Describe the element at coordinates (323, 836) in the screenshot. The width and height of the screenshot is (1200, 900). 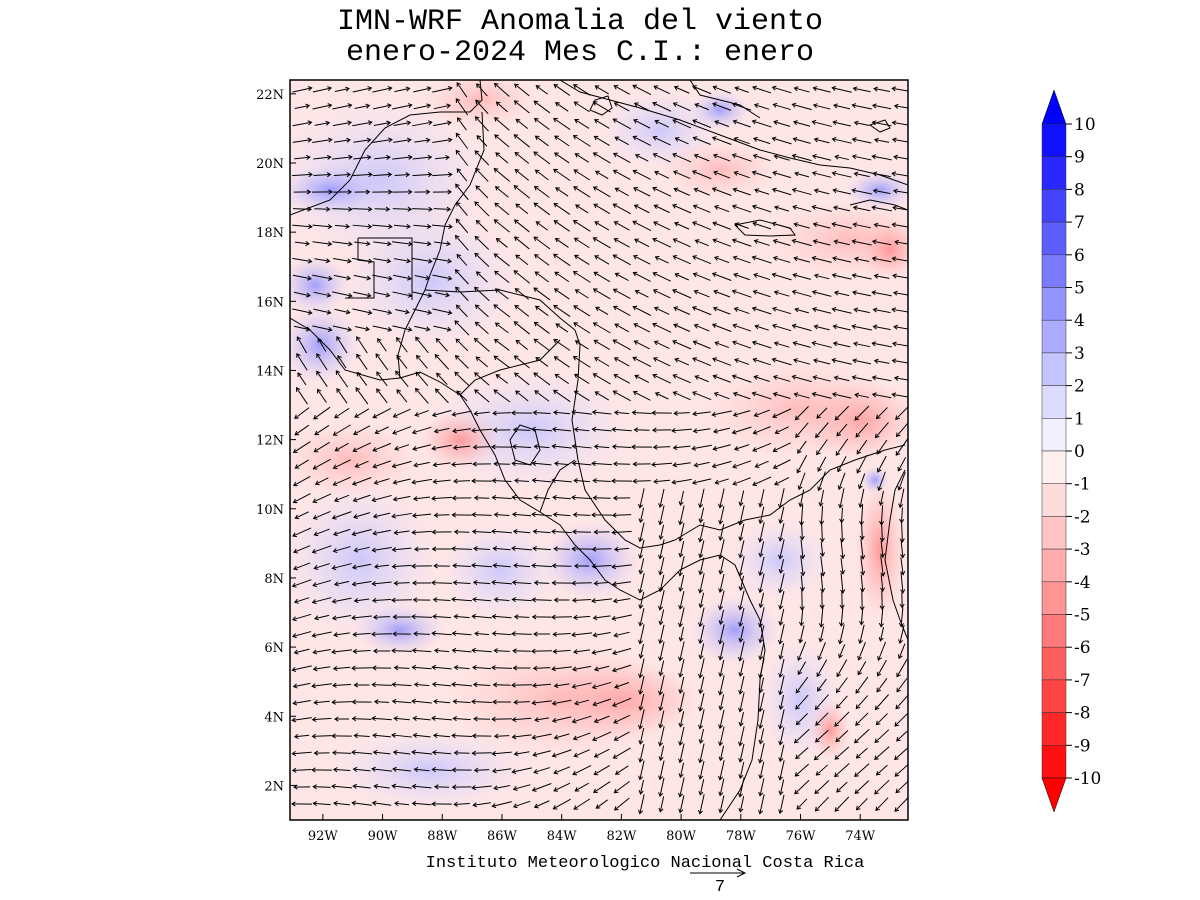
I see `lon-tick-label: 92W` at that location.